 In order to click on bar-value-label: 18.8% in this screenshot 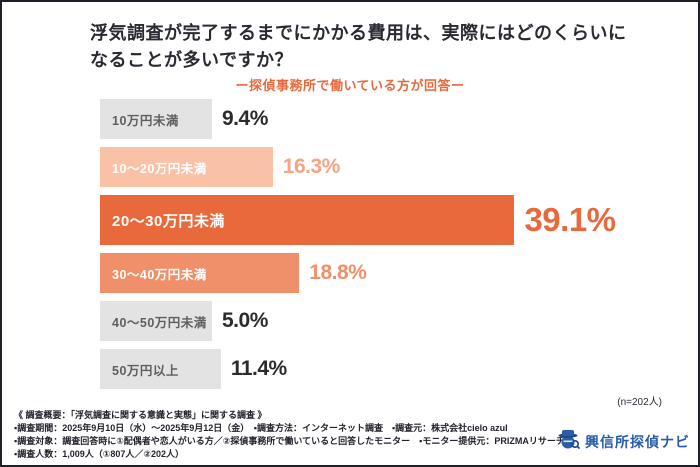, I will do `click(338, 272)`.